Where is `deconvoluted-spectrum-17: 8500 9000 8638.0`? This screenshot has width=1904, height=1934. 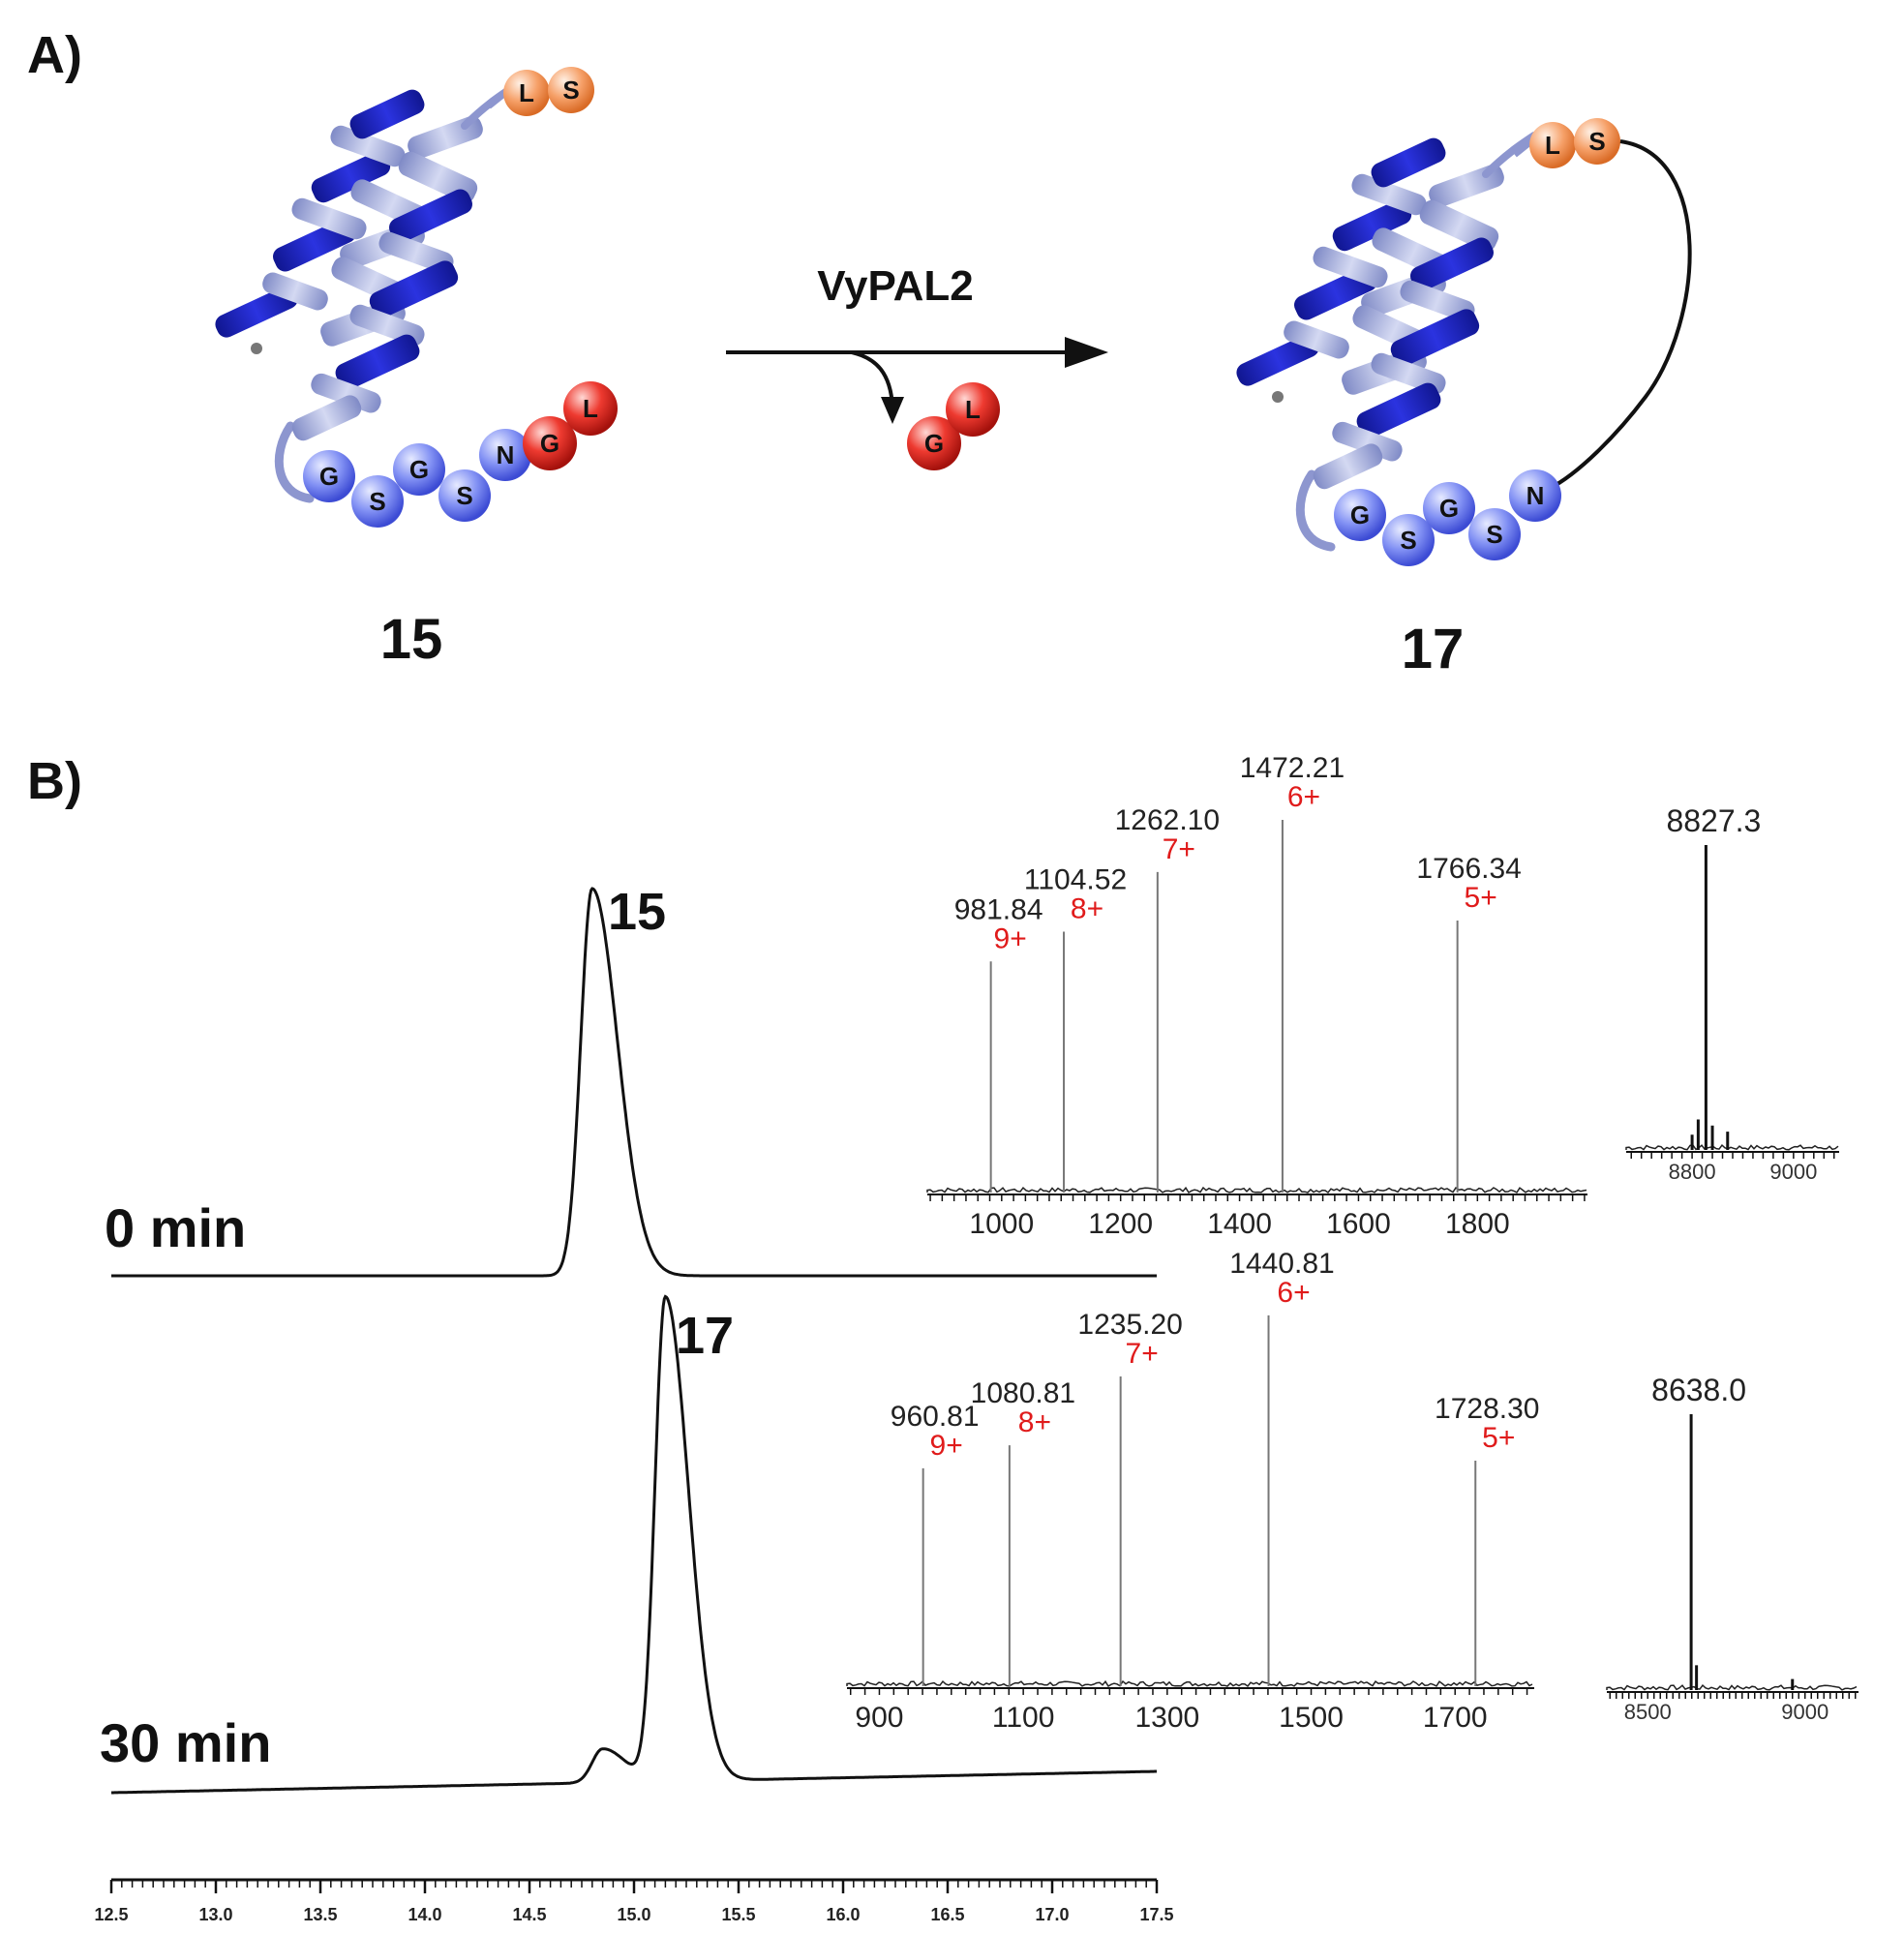
deconvoluted-spectrum-17: 8500 9000 8638.0 is located at coordinates (1733, 1548).